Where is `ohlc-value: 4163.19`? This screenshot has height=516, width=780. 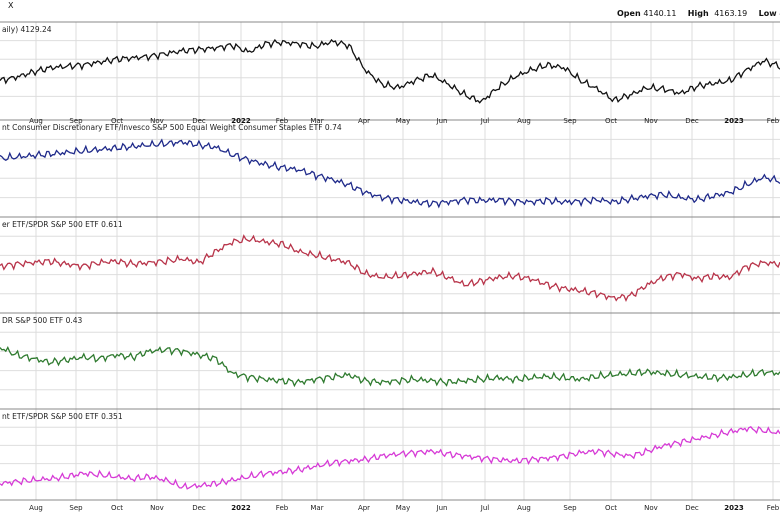
ohlc-value: 4163.19 is located at coordinates (730, 13).